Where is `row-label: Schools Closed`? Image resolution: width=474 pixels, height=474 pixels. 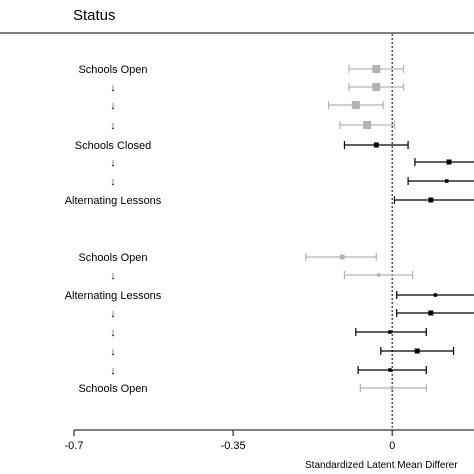 row-label: Schools Closed is located at coordinates (113, 146).